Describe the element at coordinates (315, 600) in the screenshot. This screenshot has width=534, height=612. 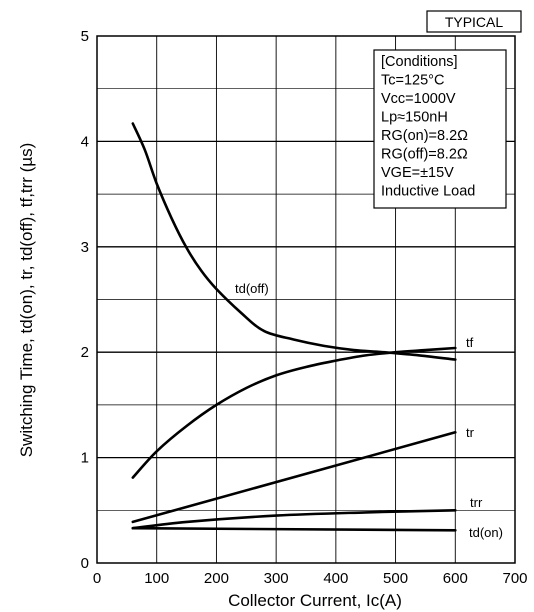
I see `x-axis-label: Collector Current, Ic(A)` at that location.